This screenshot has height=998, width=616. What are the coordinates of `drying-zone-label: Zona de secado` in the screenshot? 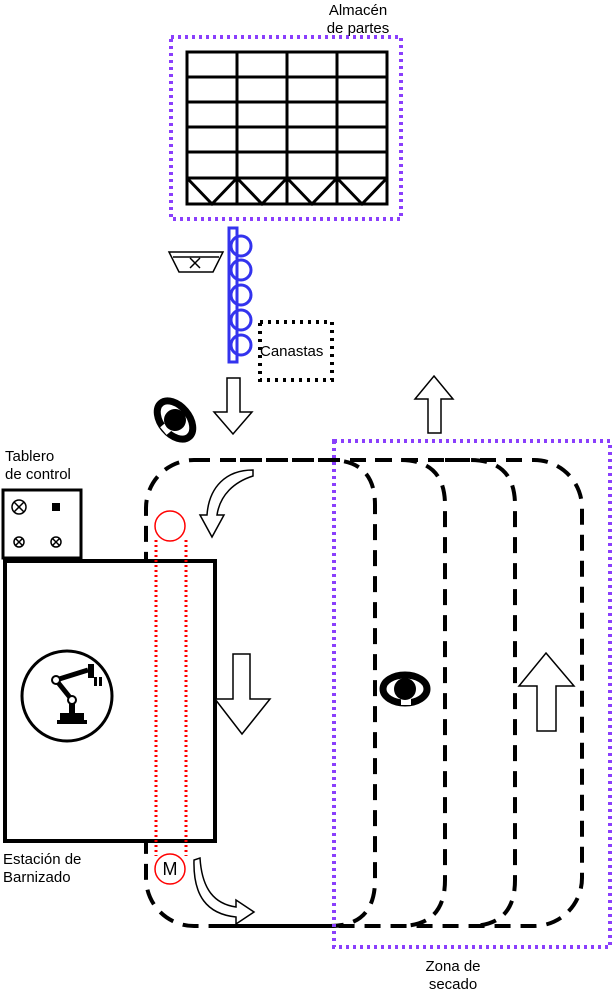 It's located at (453, 975).